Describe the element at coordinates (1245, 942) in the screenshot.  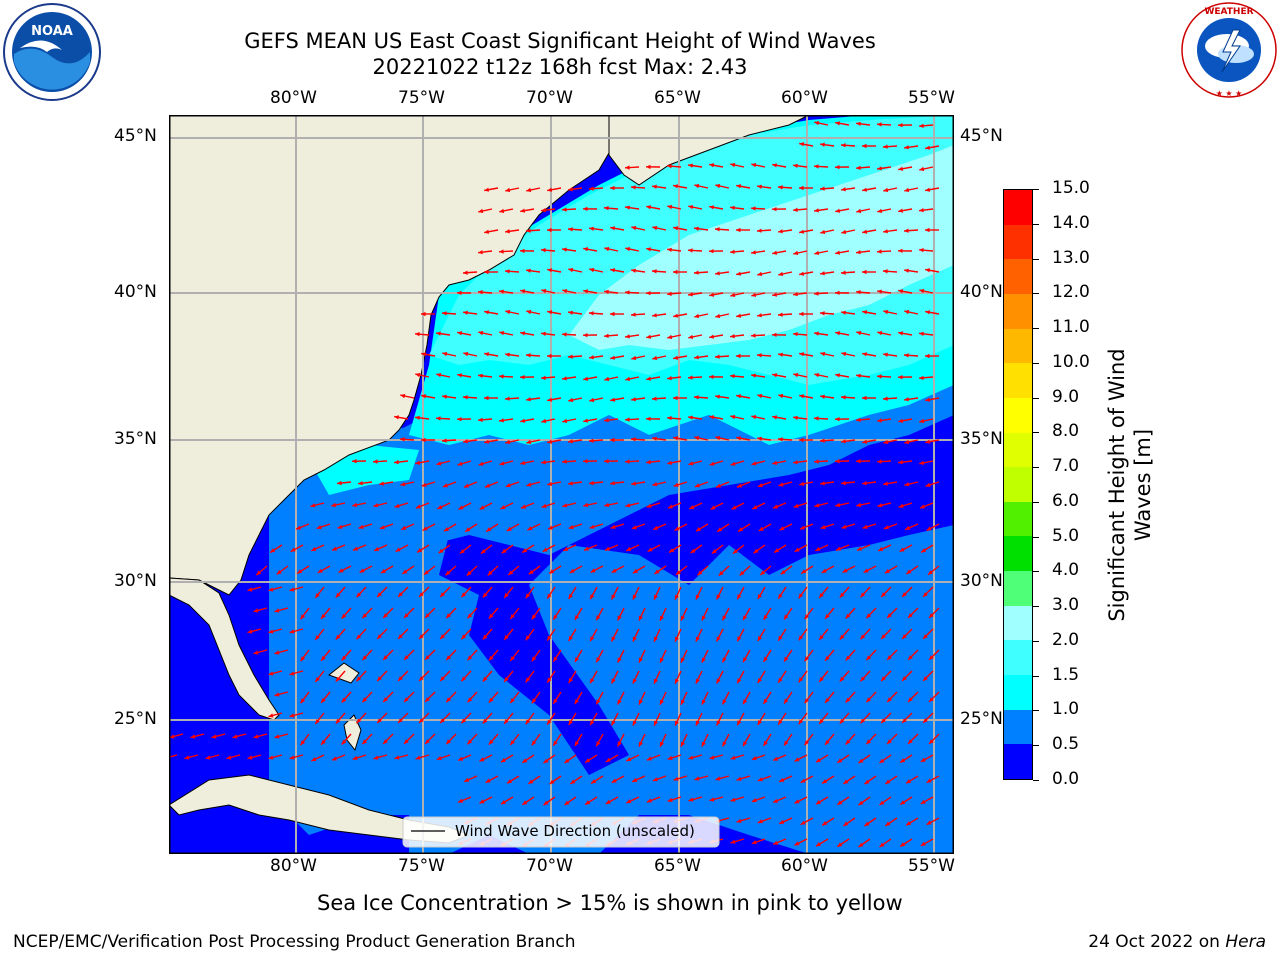
I see `footer-host: Hera` at that location.